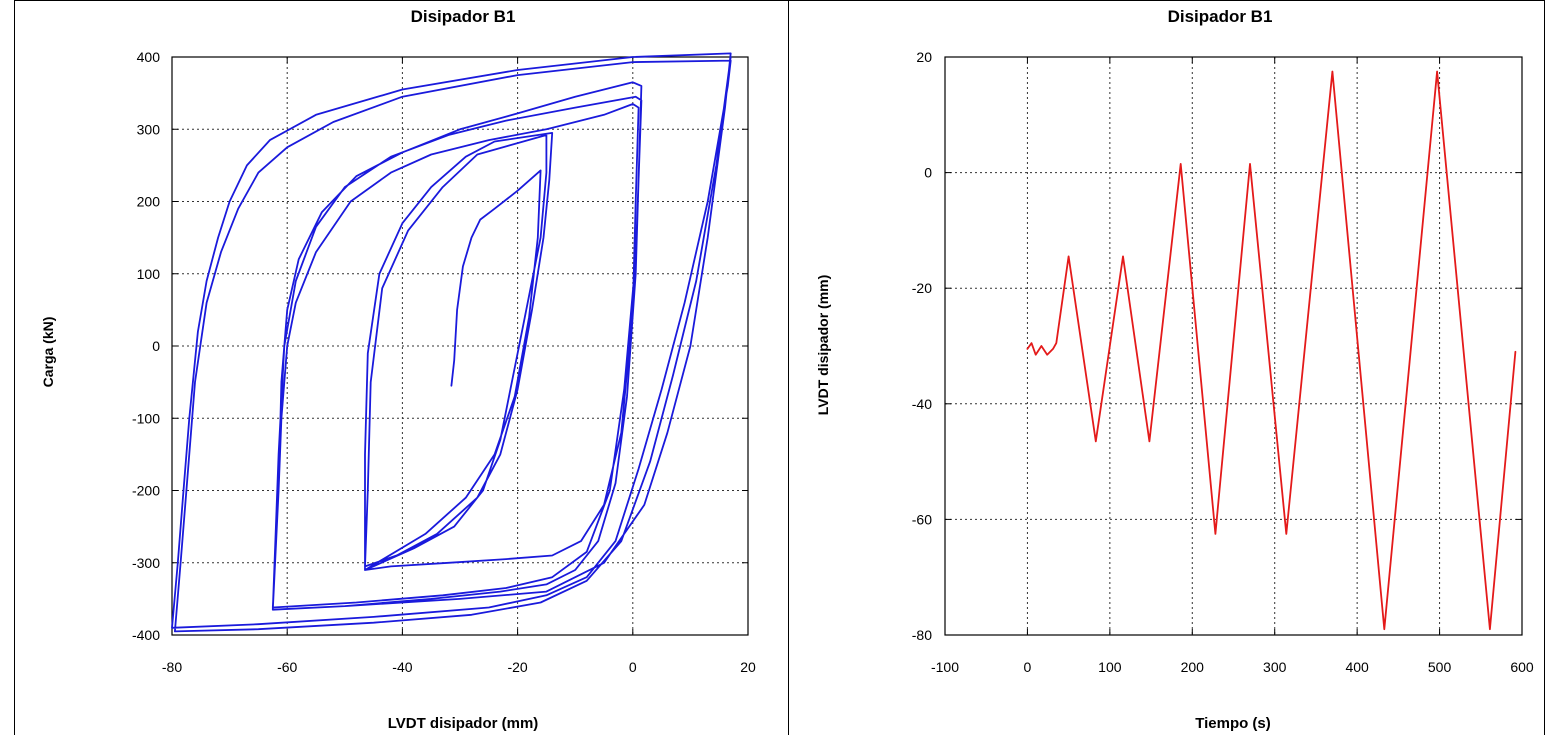 This screenshot has width=1559, height=735. I want to click on x-tick-label: 300, so click(1275, 667).